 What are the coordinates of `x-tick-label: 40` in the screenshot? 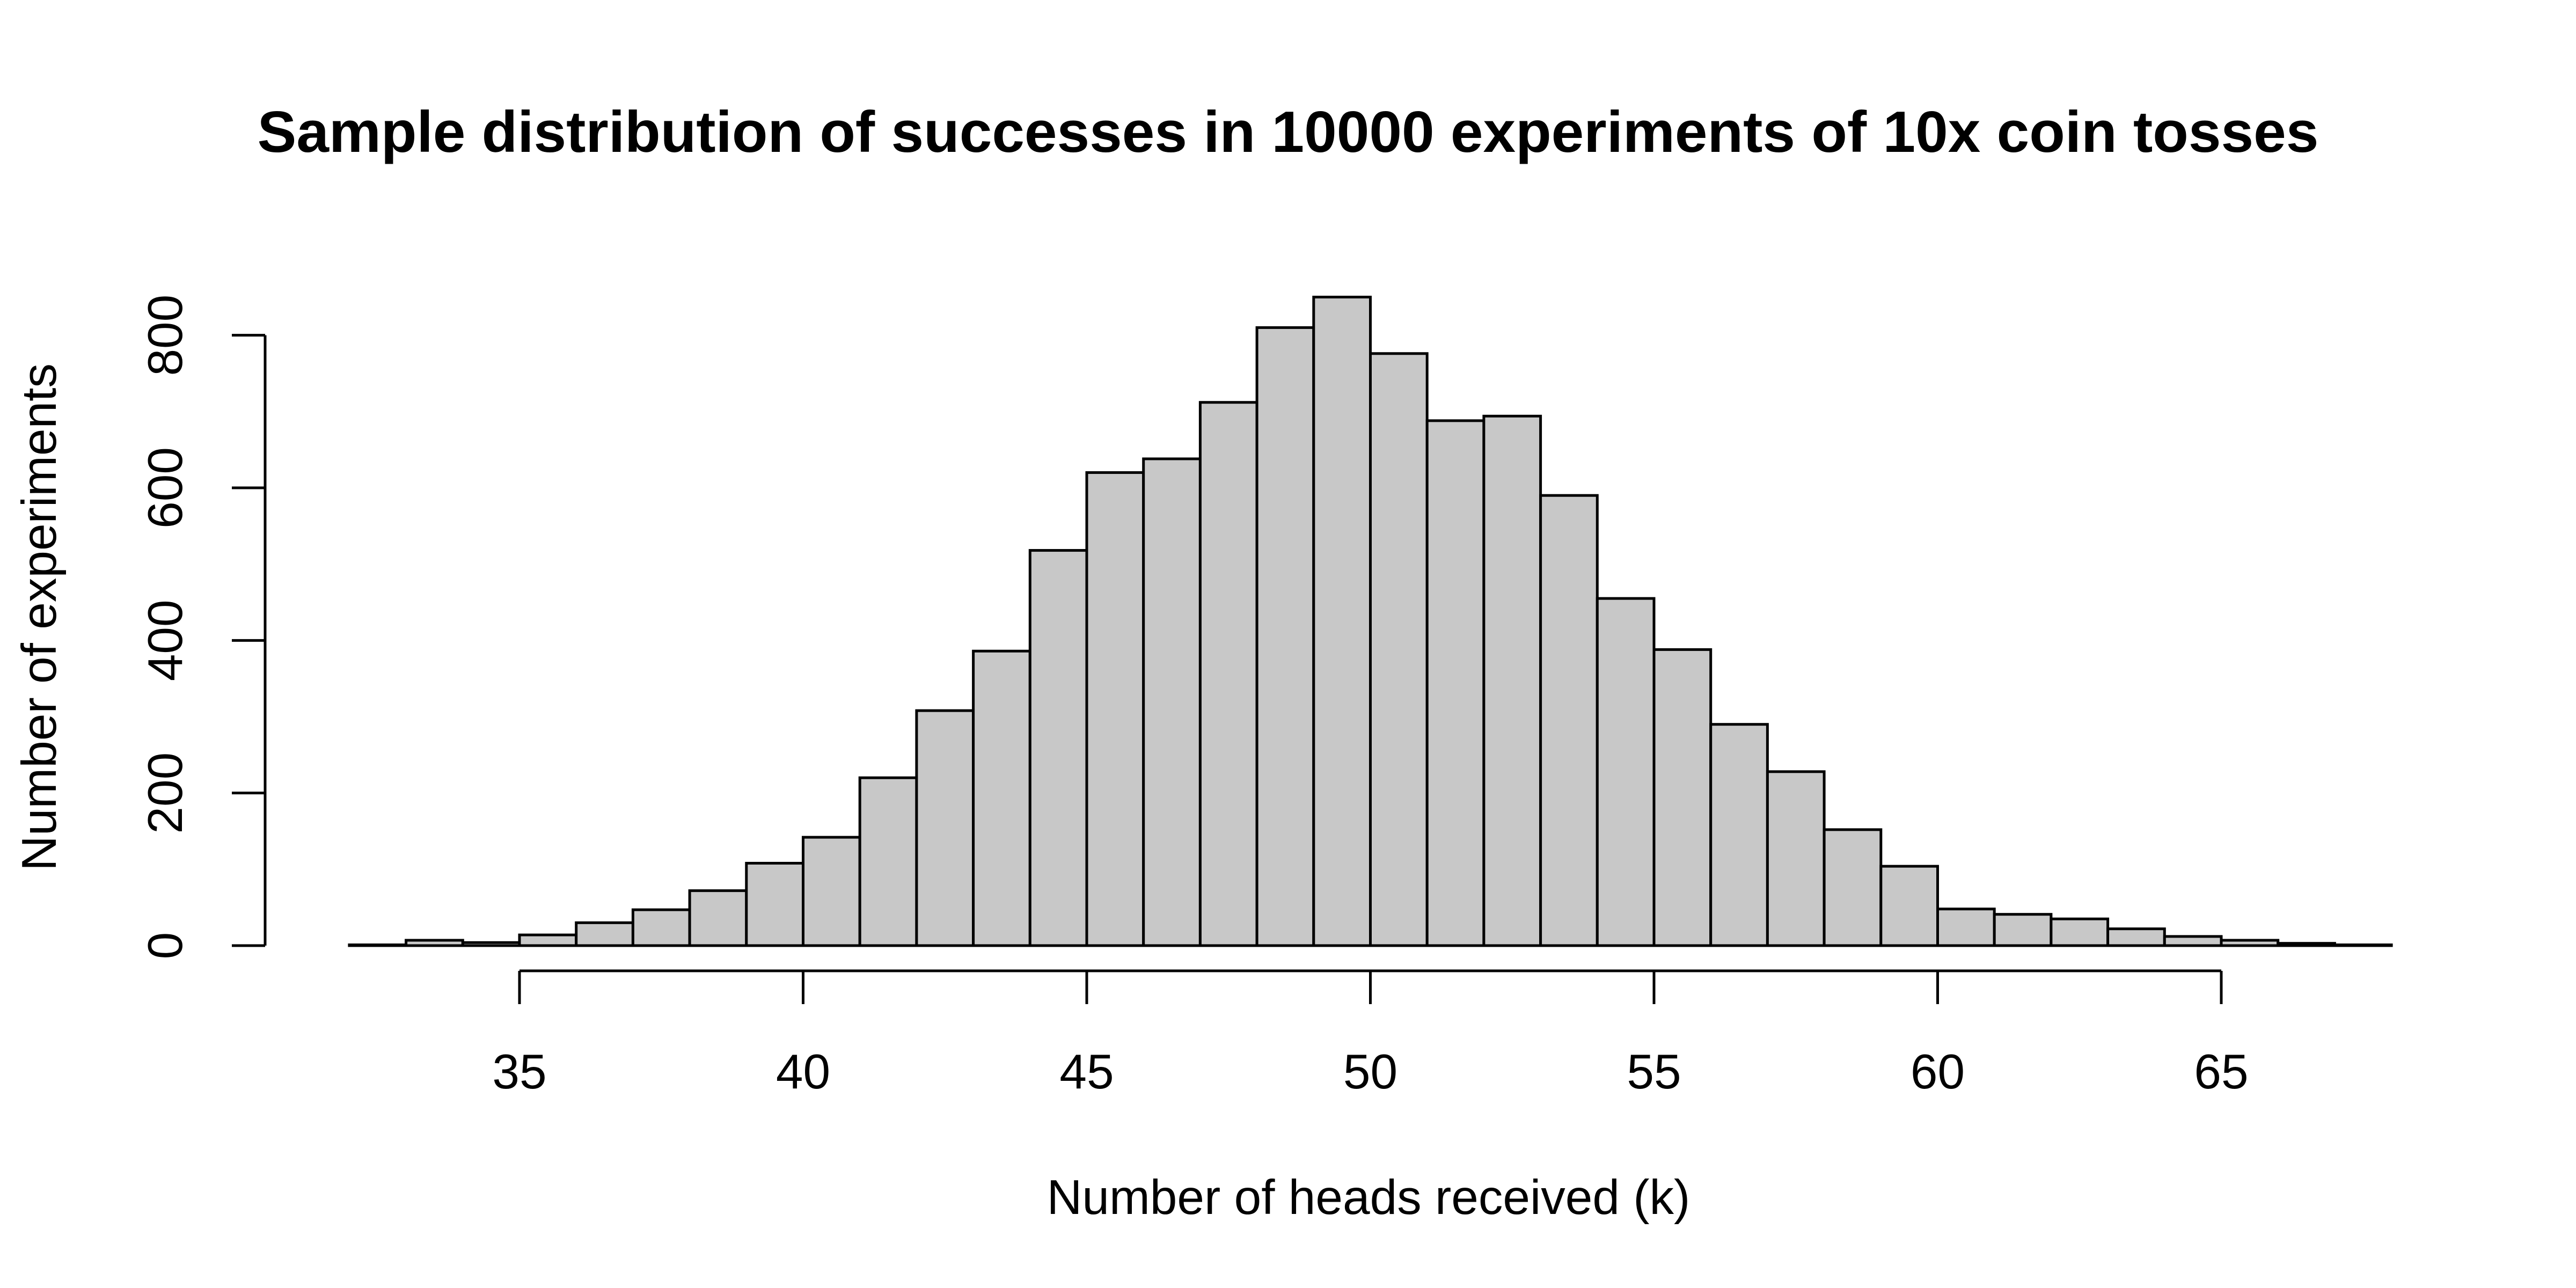 It's located at (803, 1072).